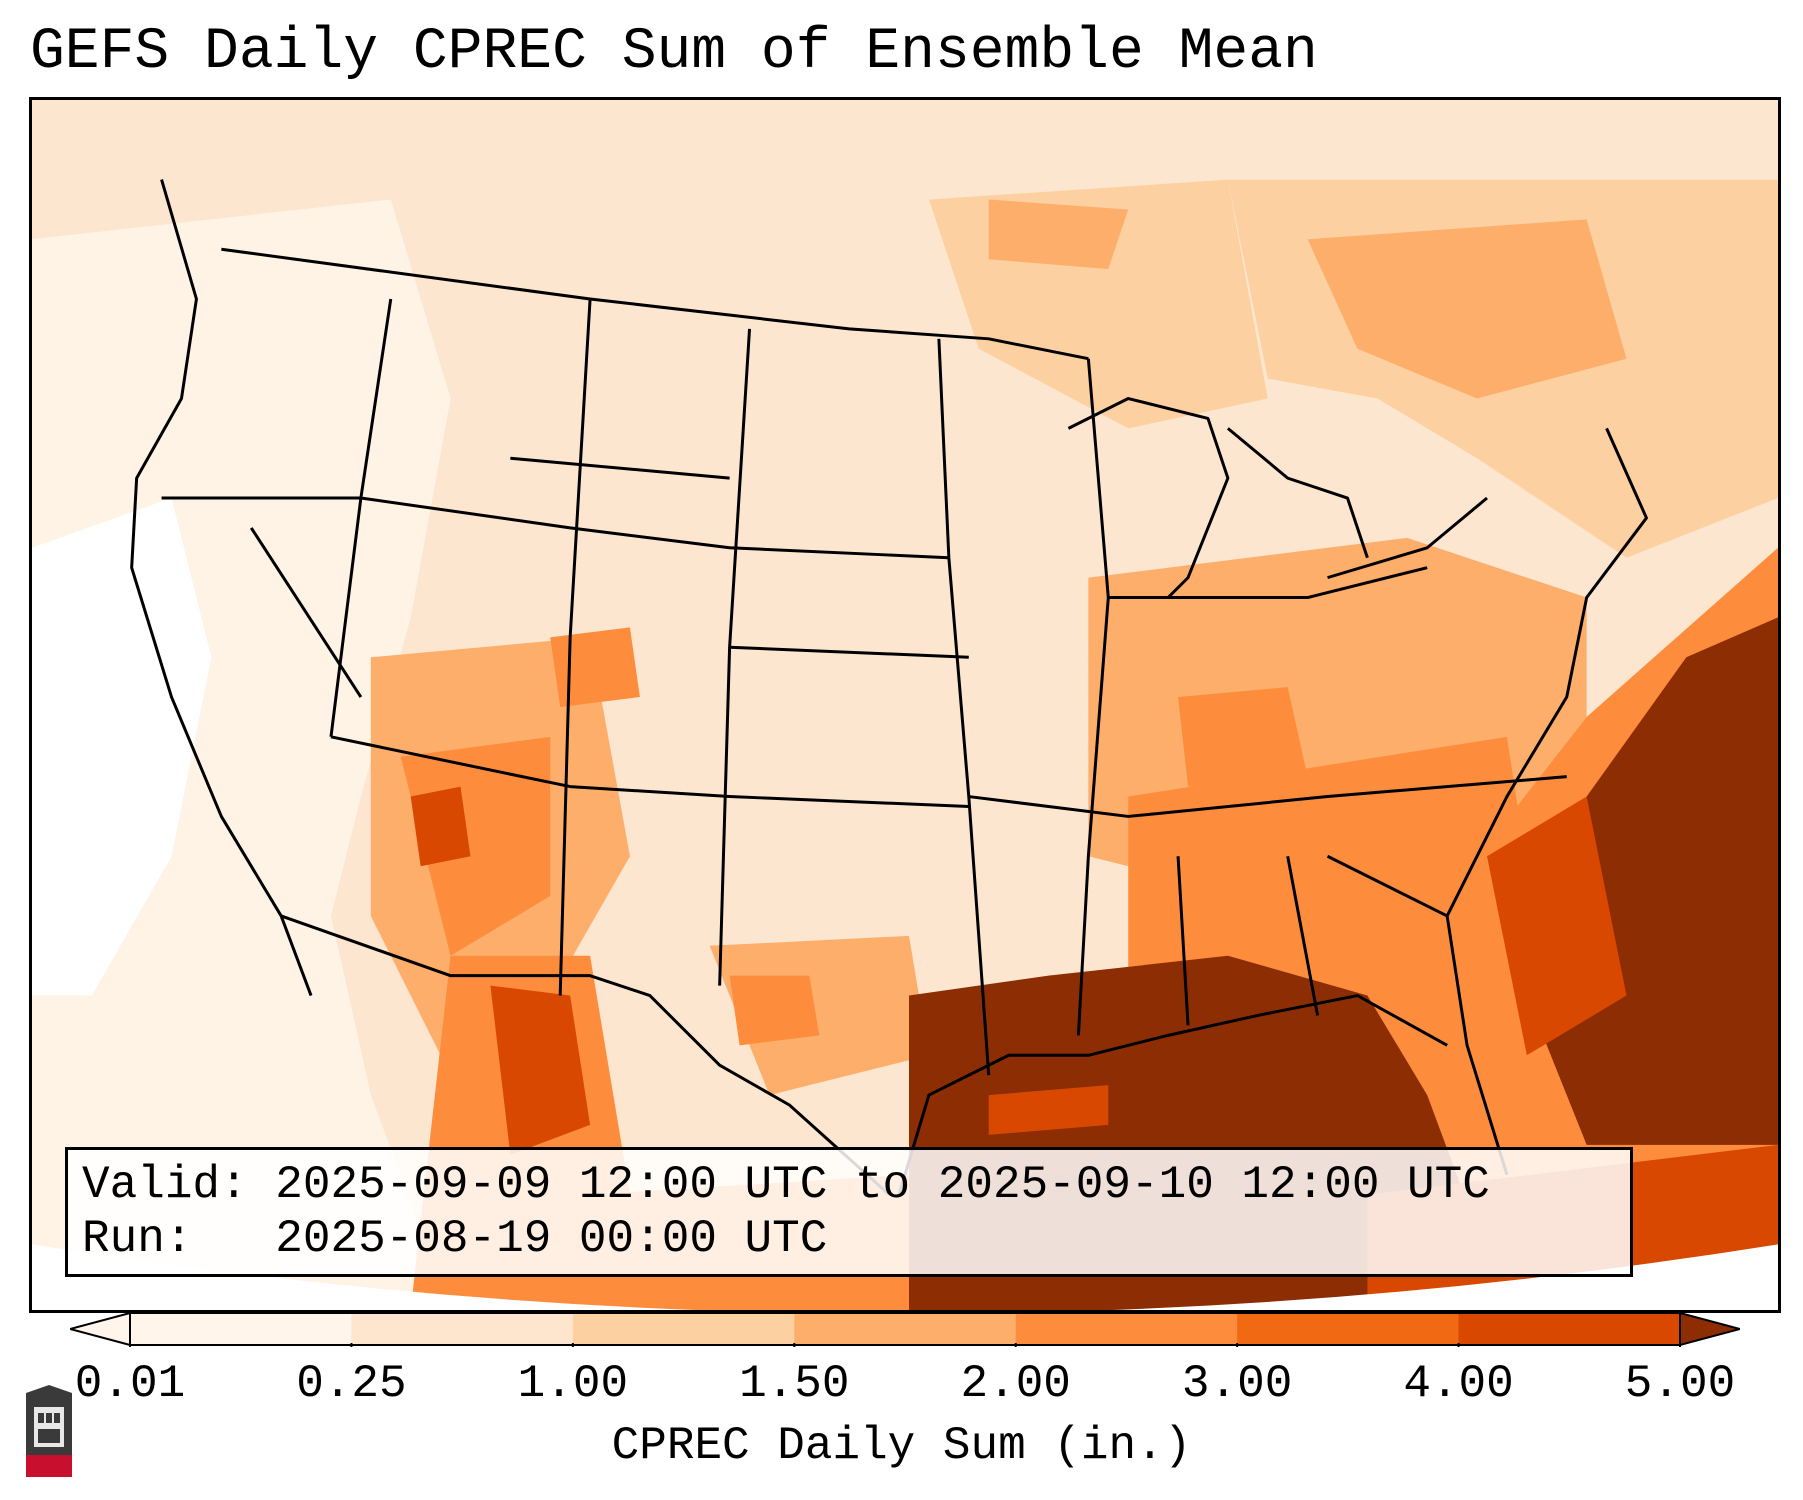  What do you see at coordinates (794, 1384) in the screenshot?
I see `colorbar-tick-label: 1.50` at bounding box center [794, 1384].